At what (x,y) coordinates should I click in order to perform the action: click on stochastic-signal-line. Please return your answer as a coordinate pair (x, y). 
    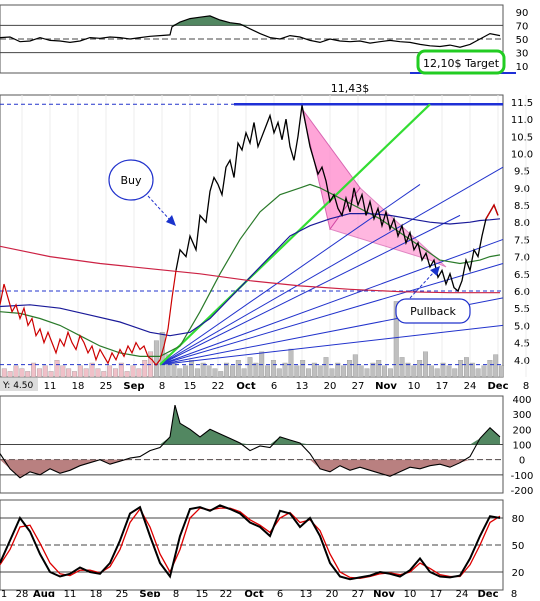
    Looking at the image, I should click on (250, 543).